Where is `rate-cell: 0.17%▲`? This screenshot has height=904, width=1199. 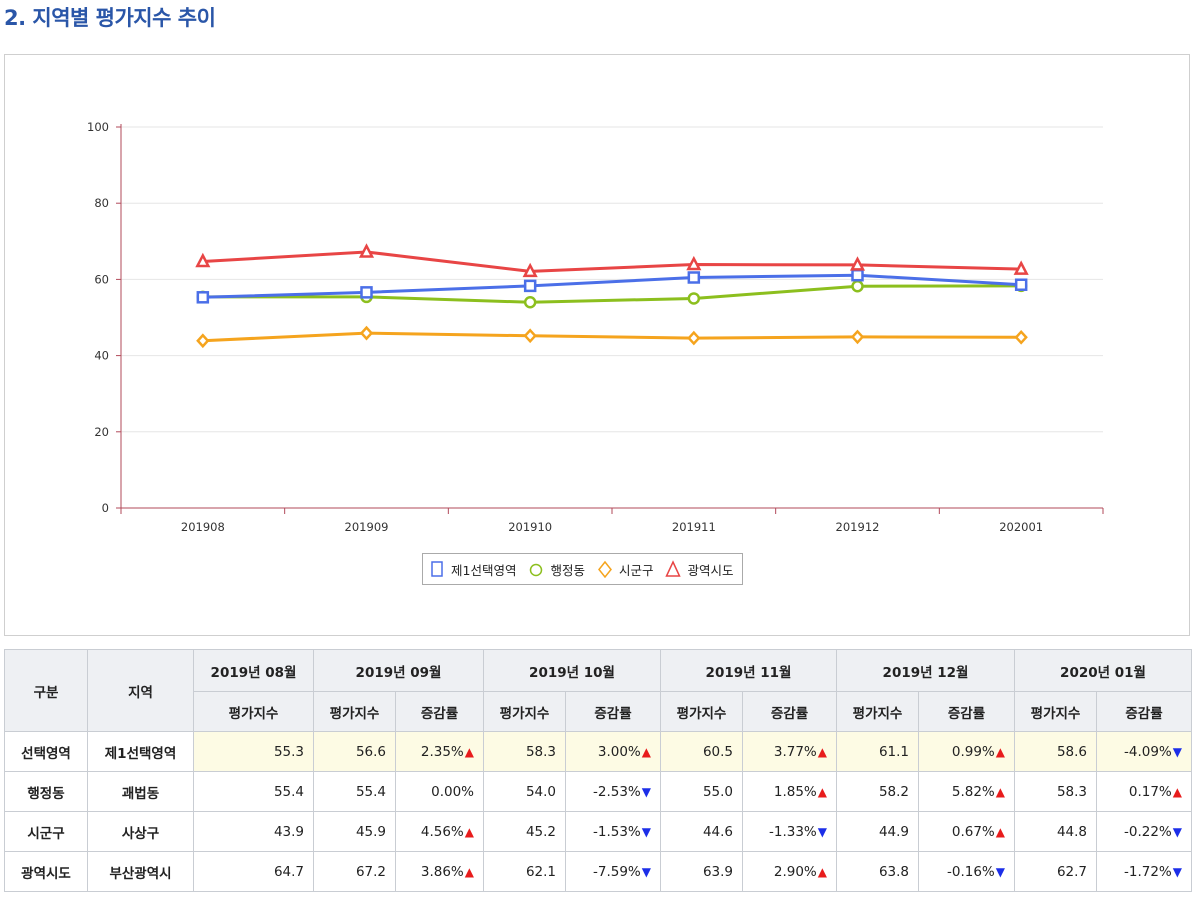
rate-cell: 0.17%▲ is located at coordinates (1144, 791).